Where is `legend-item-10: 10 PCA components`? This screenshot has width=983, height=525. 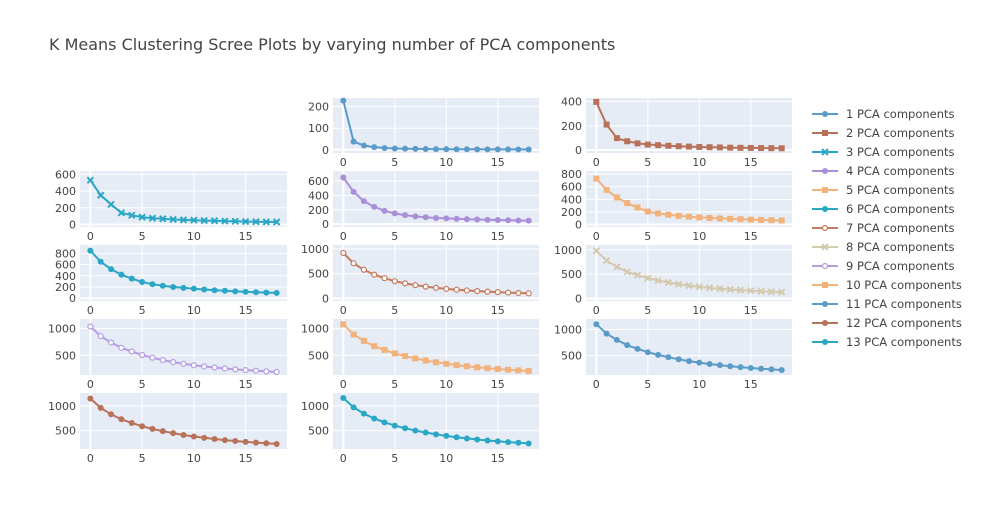 legend-item-10: 10 PCA components is located at coordinates (887, 285).